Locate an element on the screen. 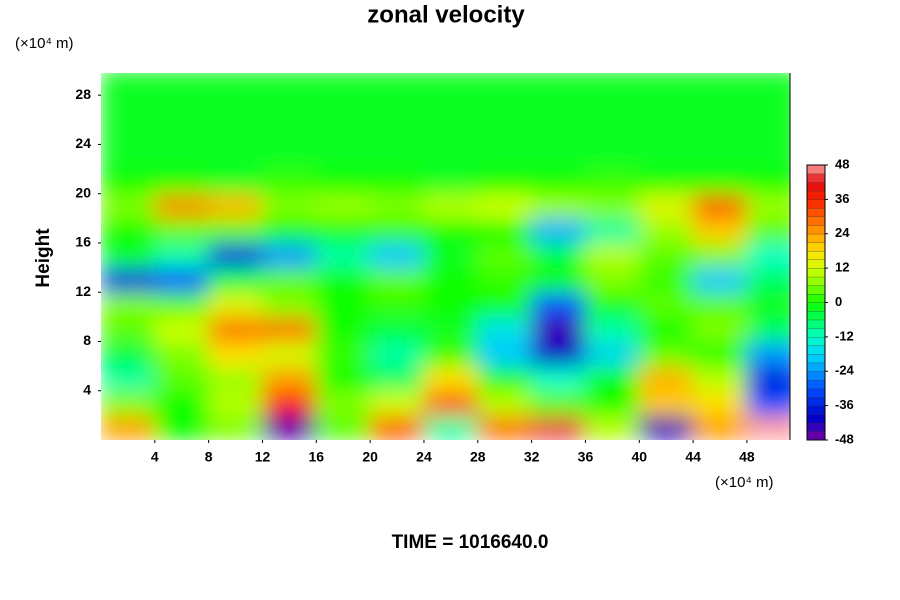  colorbar: -48 -36 -24 -12 0 12 24 36 48 is located at coordinates (830, 301).